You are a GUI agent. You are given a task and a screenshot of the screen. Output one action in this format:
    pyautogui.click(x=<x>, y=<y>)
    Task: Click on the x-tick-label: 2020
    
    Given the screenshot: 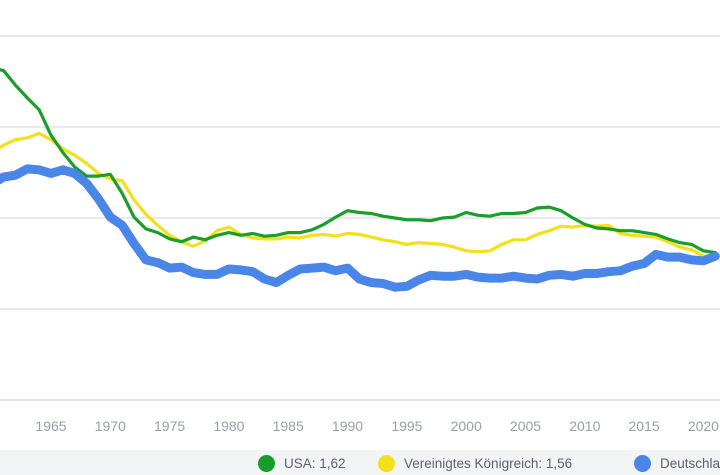 What is the action you would take?
    pyautogui.click(x=703, y=426)
    